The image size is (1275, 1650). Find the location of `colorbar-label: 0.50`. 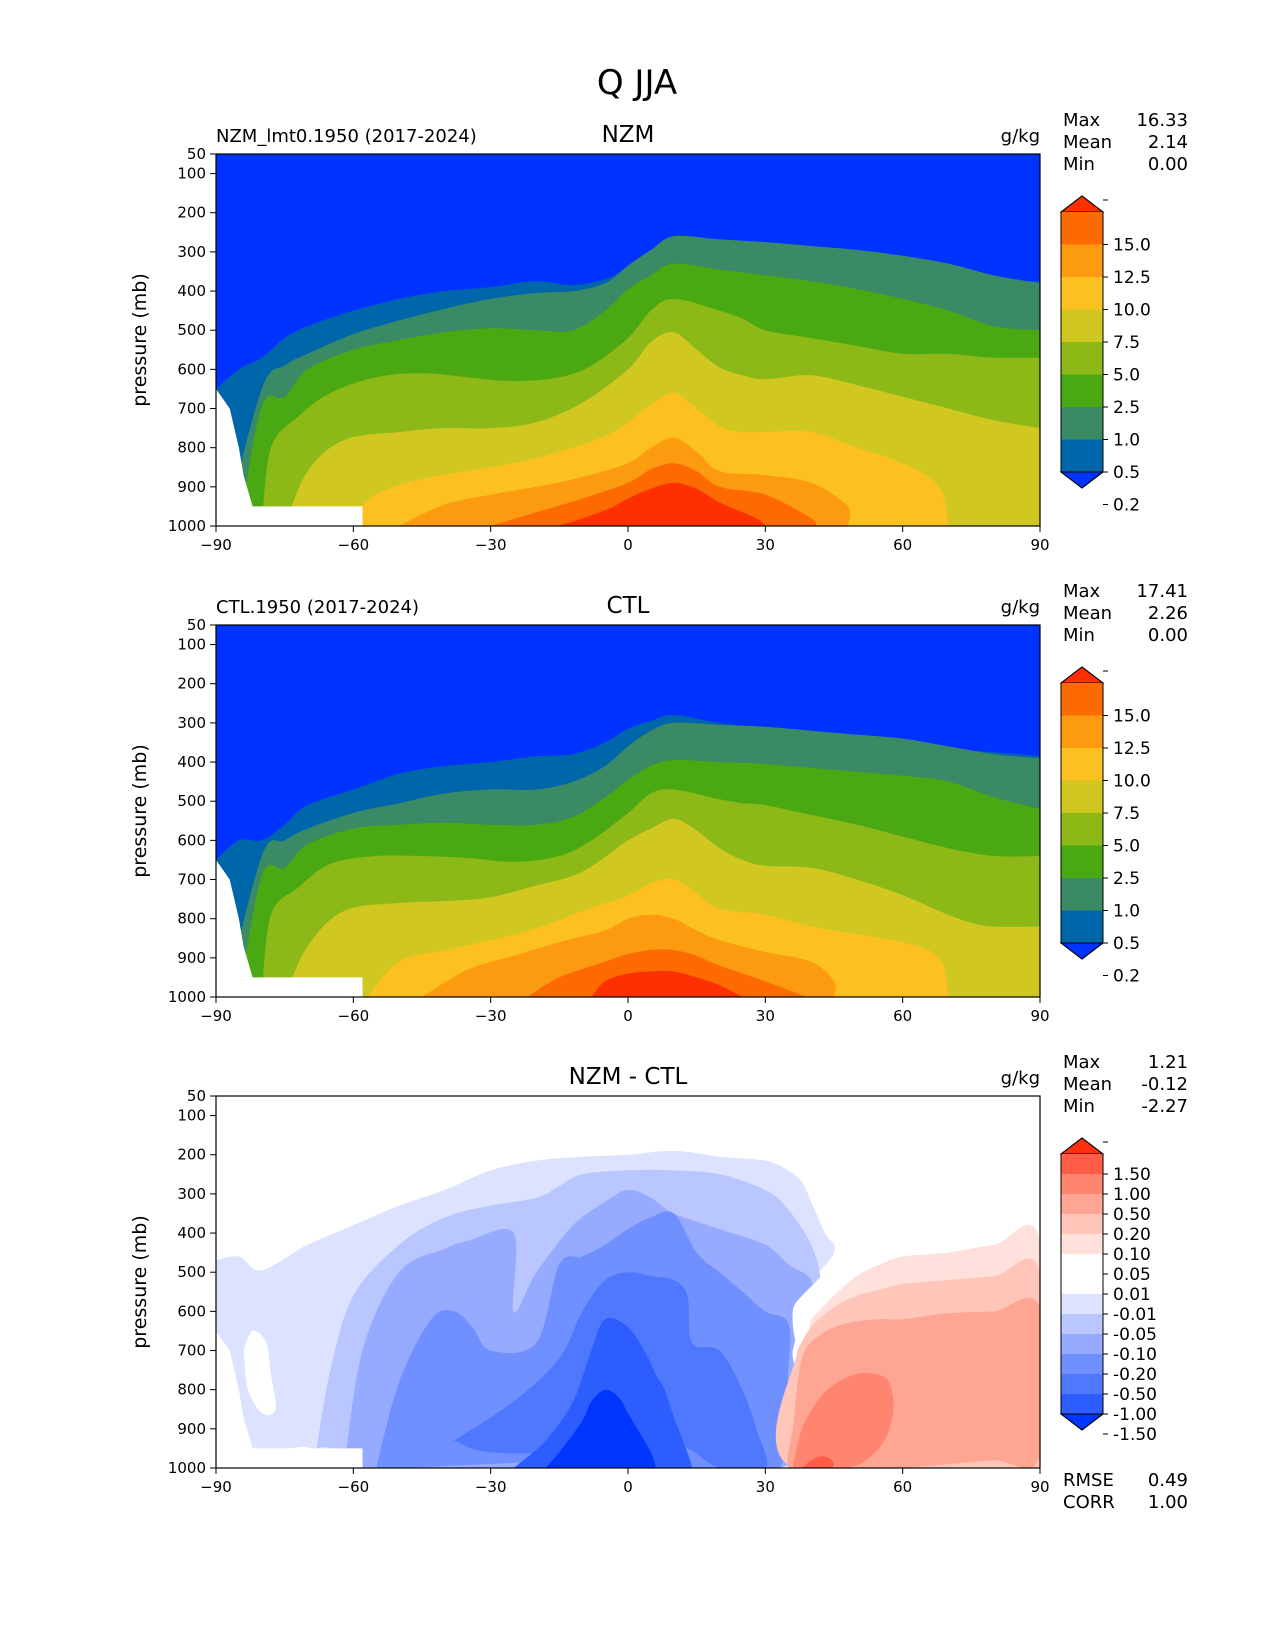

colorbar-label: 0.50 is located at coordinates (1132, 1215).